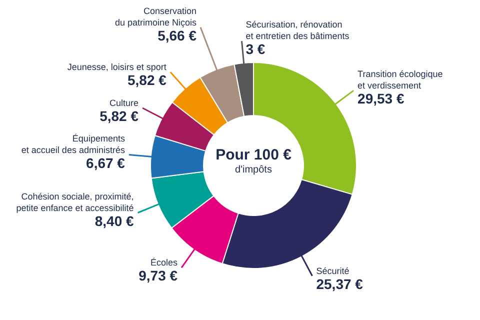 Image resolution: width=480 pixels, height=320 pixels. Describe the element at coordinates (114, 220) in the screenshot. I see `data-label: 8,40 €` at that location.